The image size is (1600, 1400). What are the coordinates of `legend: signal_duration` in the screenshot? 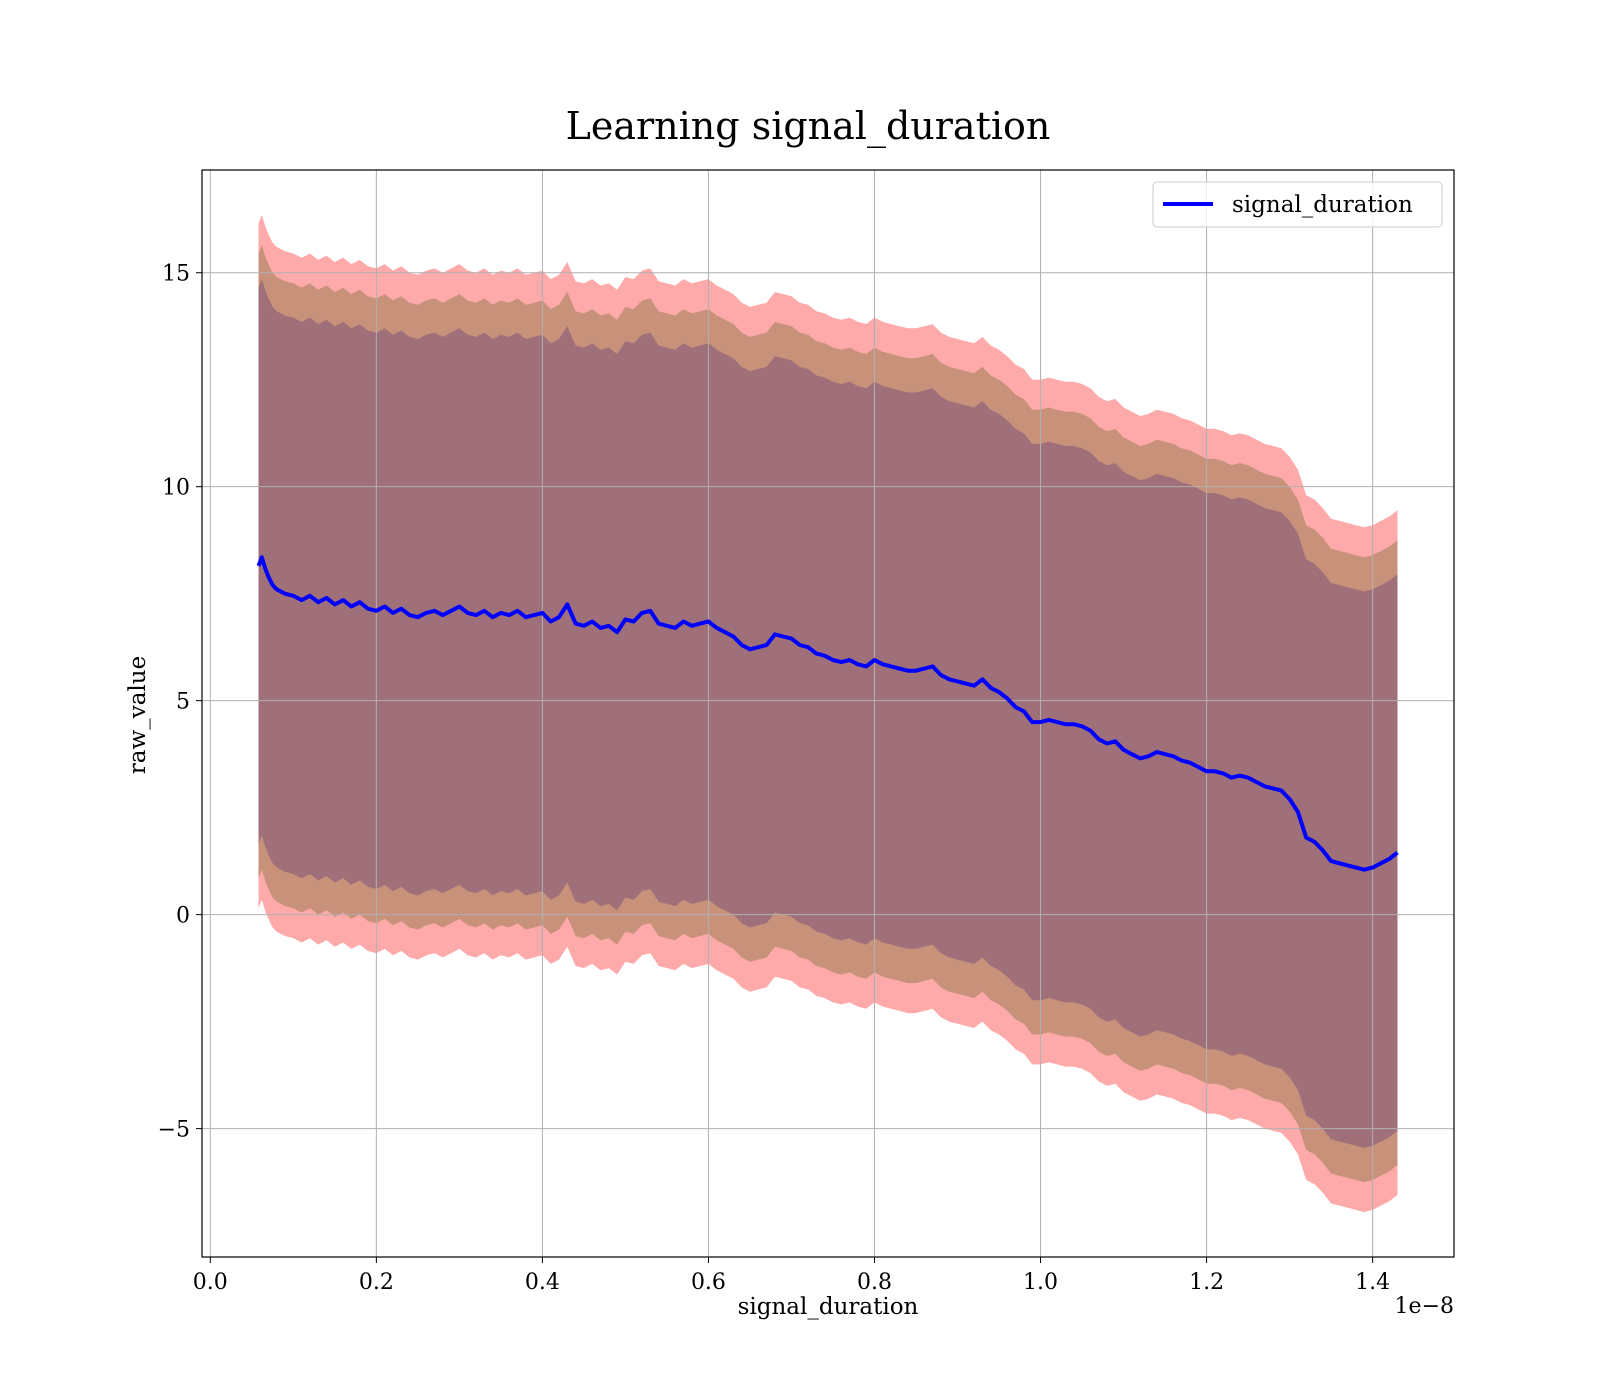 It's located at (1297, 204).